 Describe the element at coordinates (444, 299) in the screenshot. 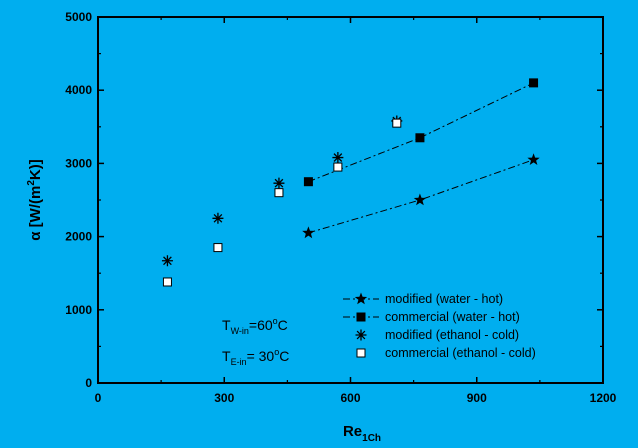

I see `legend-label: modified (water - hot)` at that location.